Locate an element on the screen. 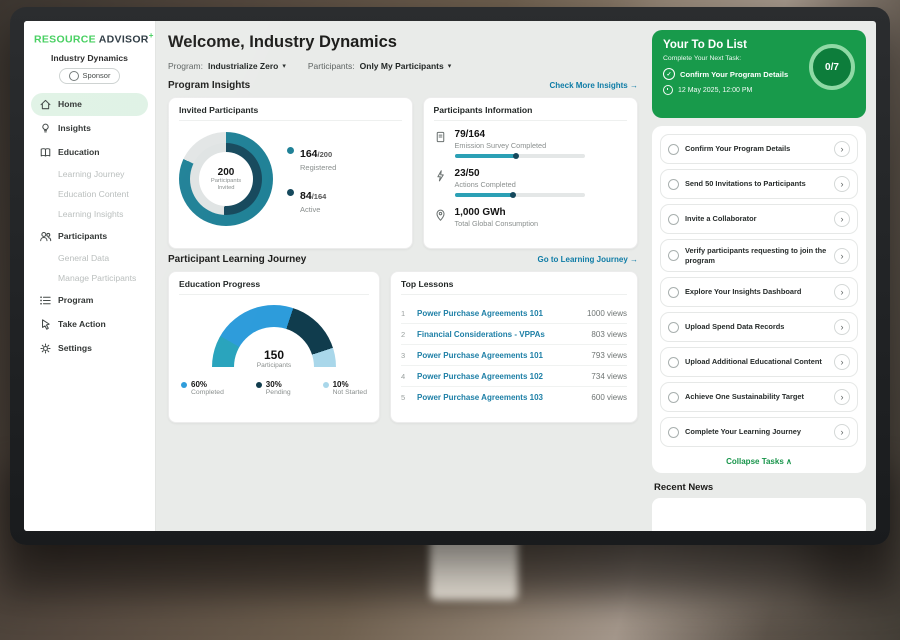  education-progress-card: Education Progress 150 Participants is located at coordinates (274, 347).